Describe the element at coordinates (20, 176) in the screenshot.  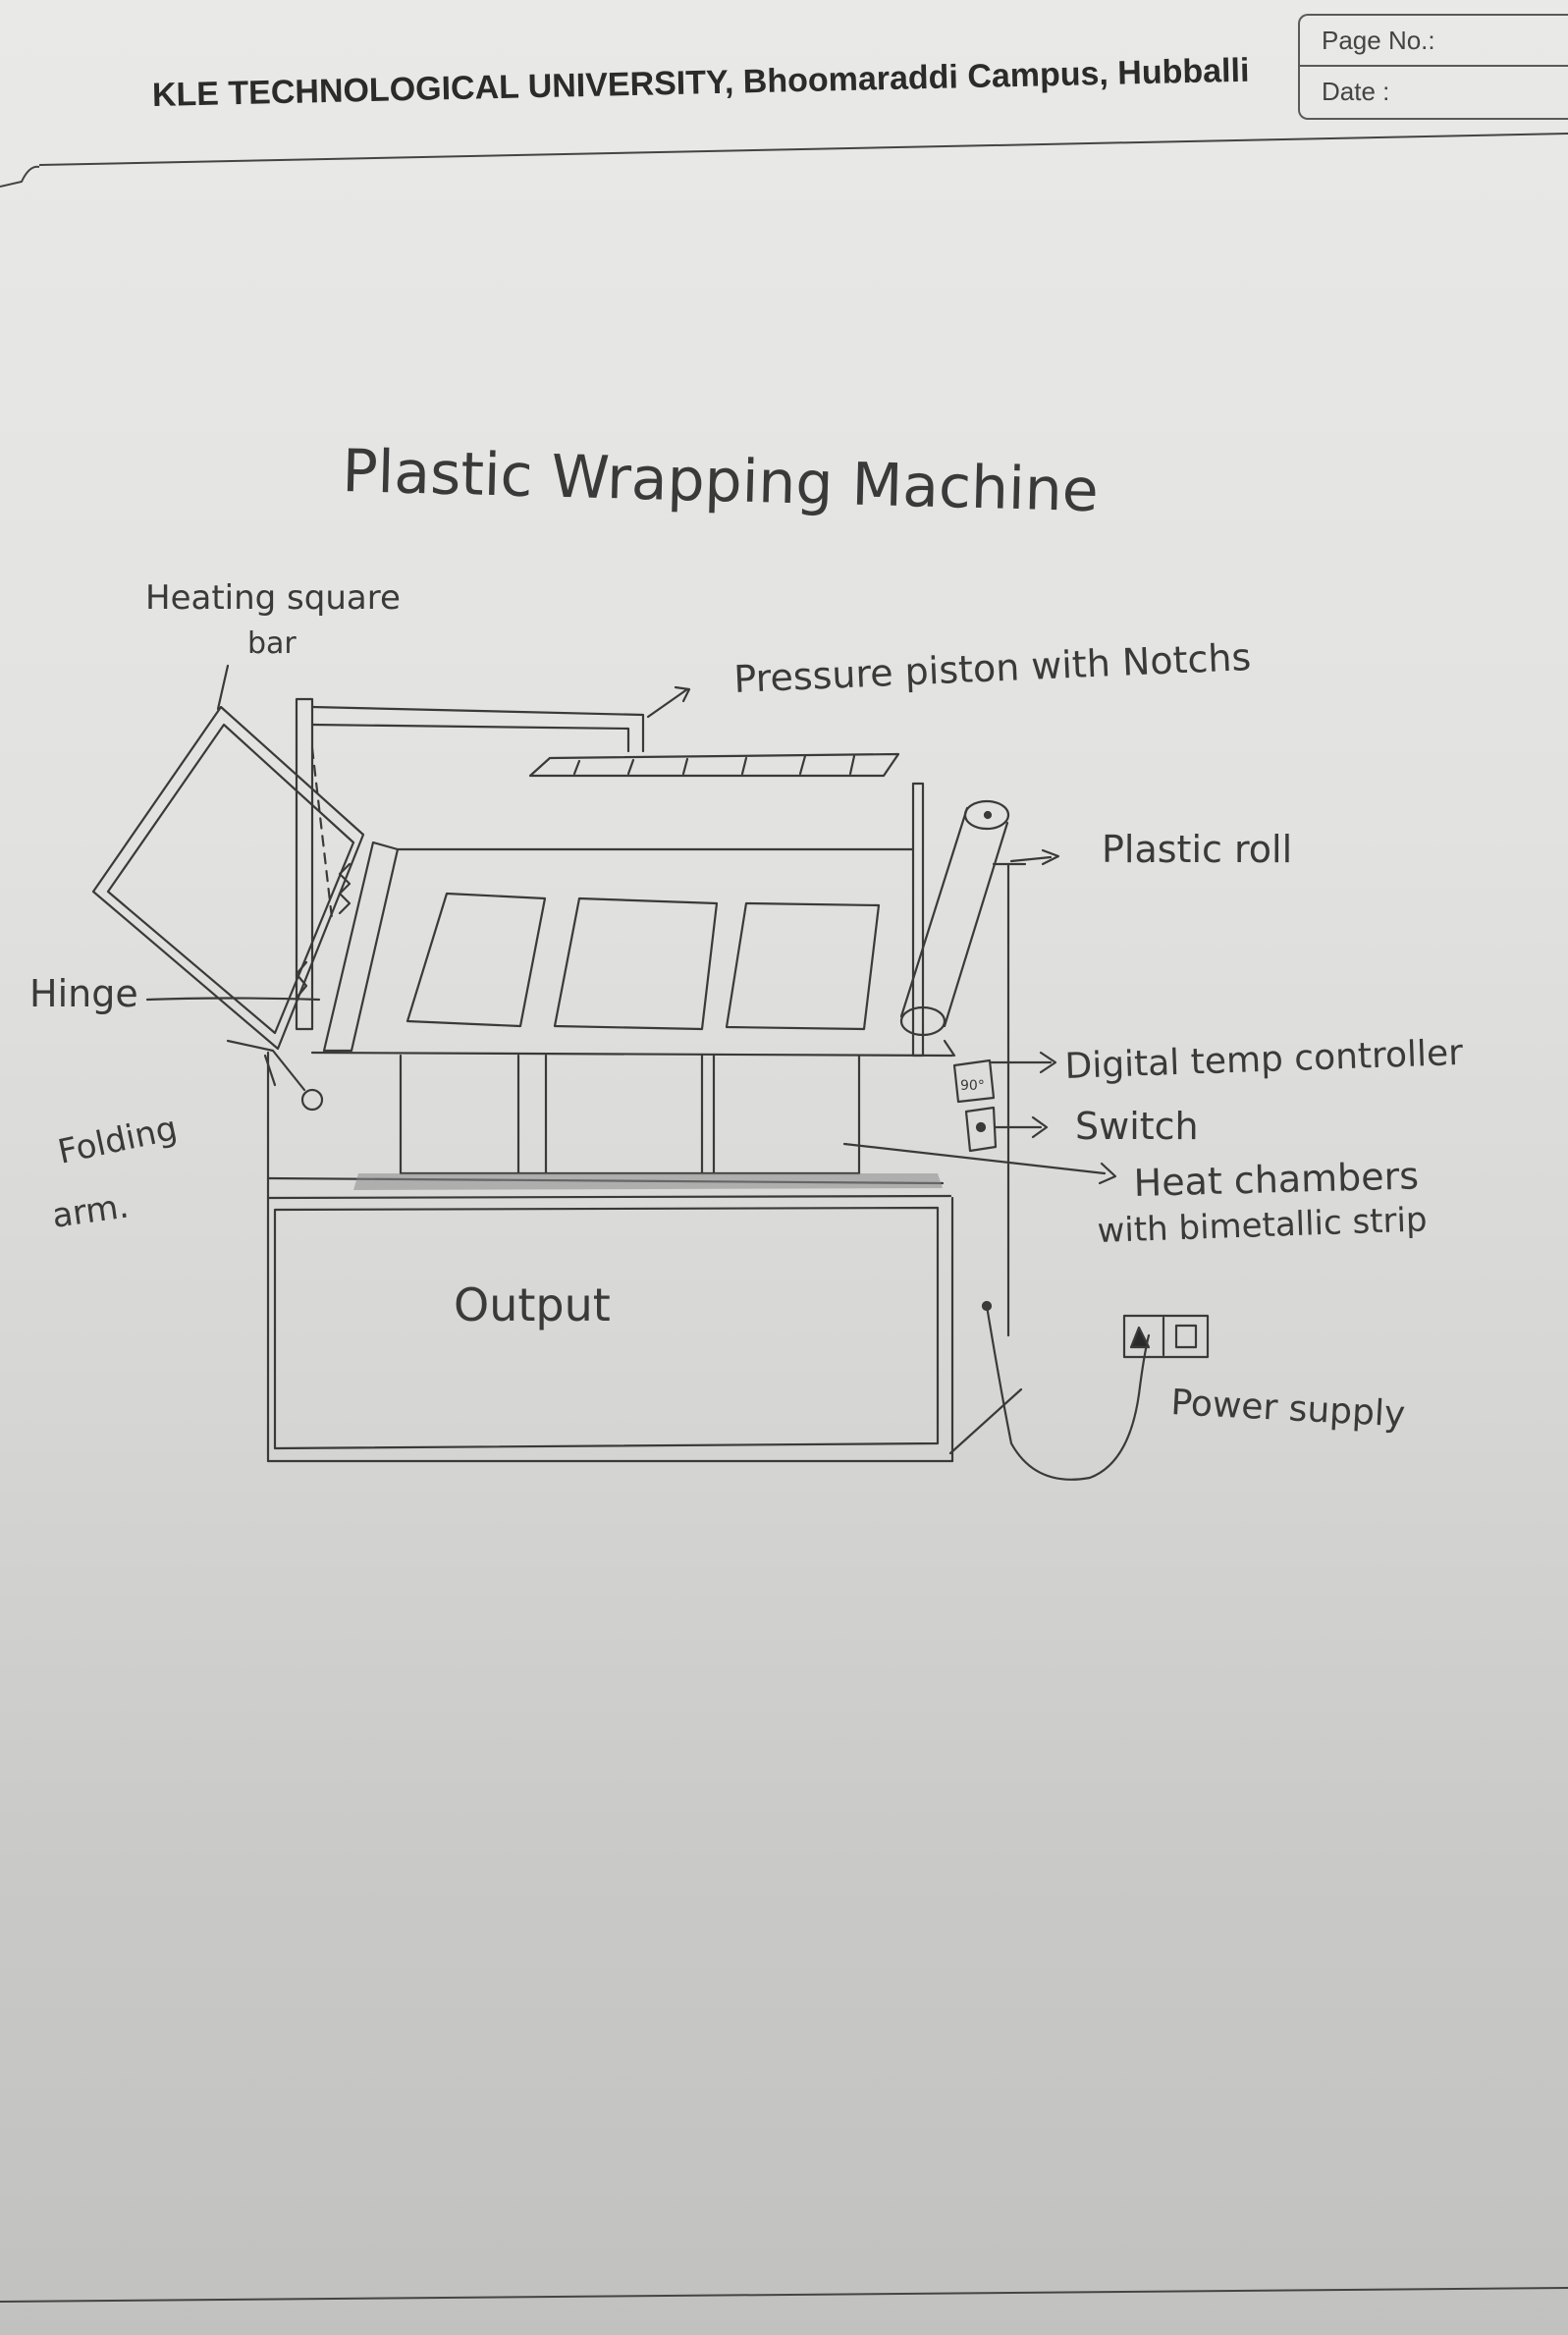
I see `frame-corner` at that location.